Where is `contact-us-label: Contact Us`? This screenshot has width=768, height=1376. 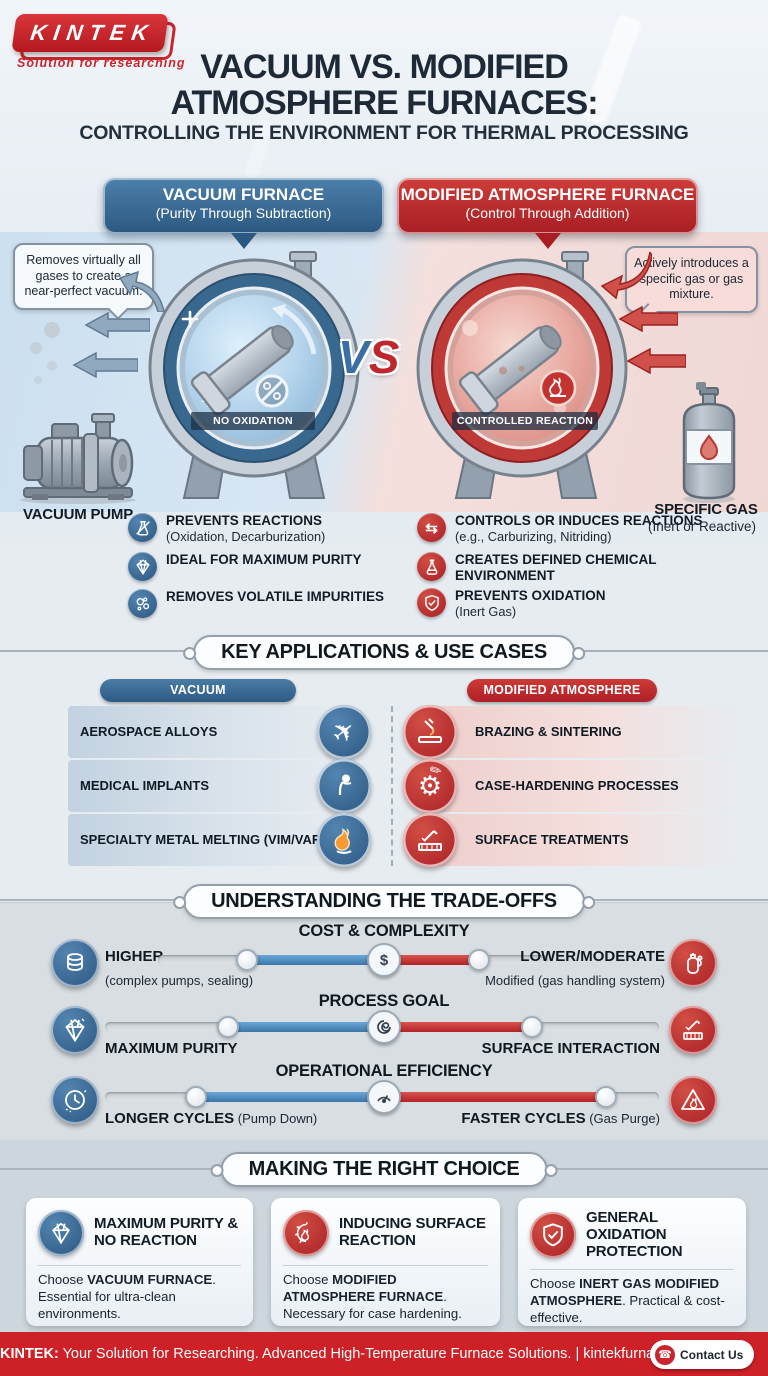
contact-us-label: Contact Us is located at coordinates (712, 1354).